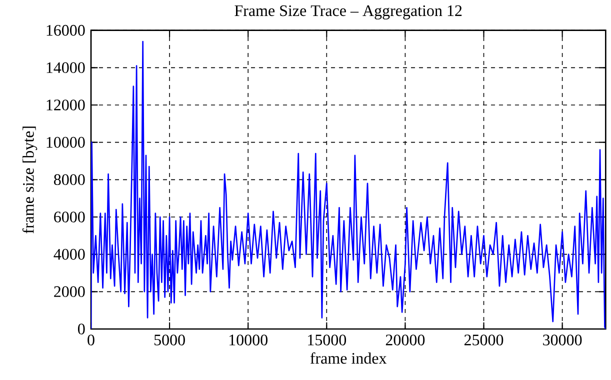 This screenshot has width=611, height=380. What do you see at coordinates (65, 68) in the screenshot?
I see `y-tick-label: 14000` at bounding box center [65, 68].